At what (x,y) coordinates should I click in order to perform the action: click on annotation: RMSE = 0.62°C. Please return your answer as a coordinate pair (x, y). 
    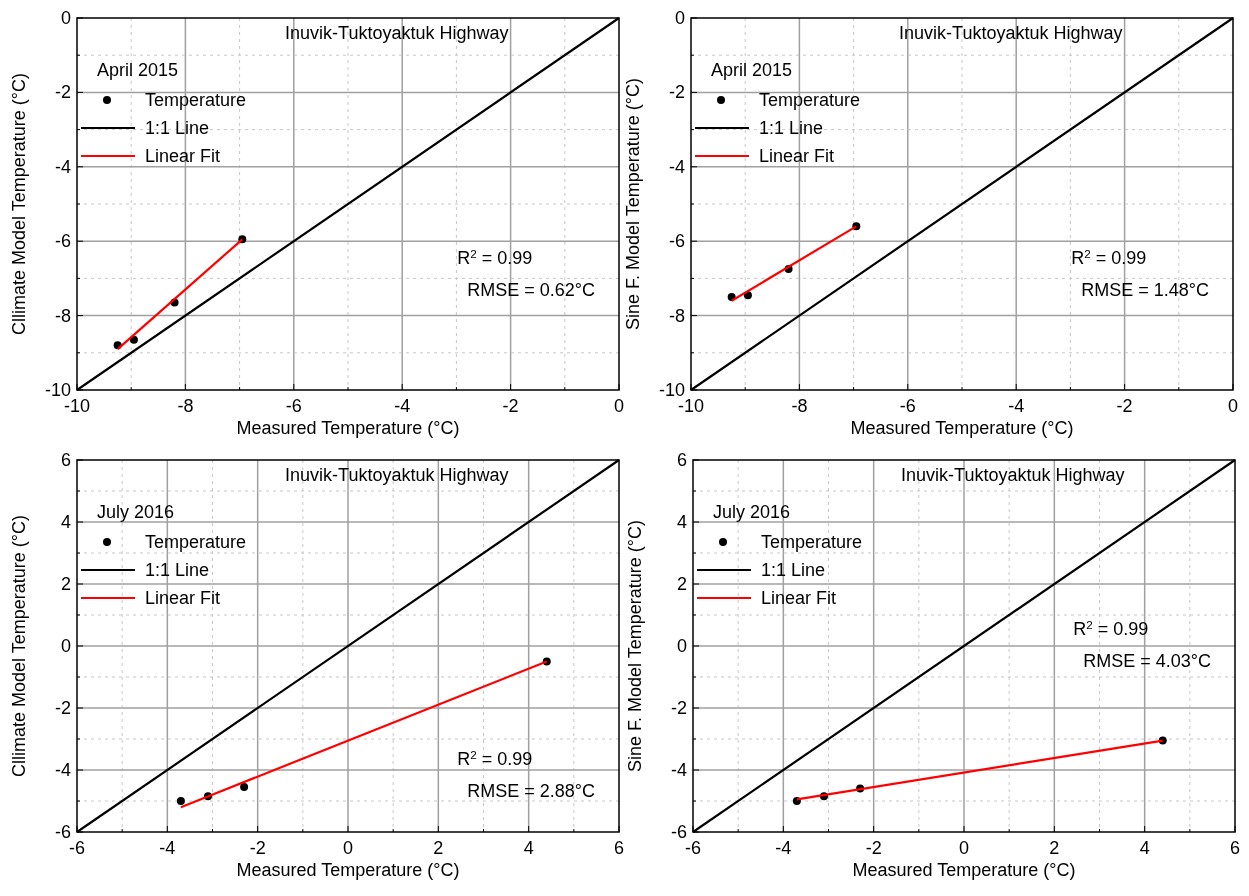
    Looking at the image, I should click on (531, 289).